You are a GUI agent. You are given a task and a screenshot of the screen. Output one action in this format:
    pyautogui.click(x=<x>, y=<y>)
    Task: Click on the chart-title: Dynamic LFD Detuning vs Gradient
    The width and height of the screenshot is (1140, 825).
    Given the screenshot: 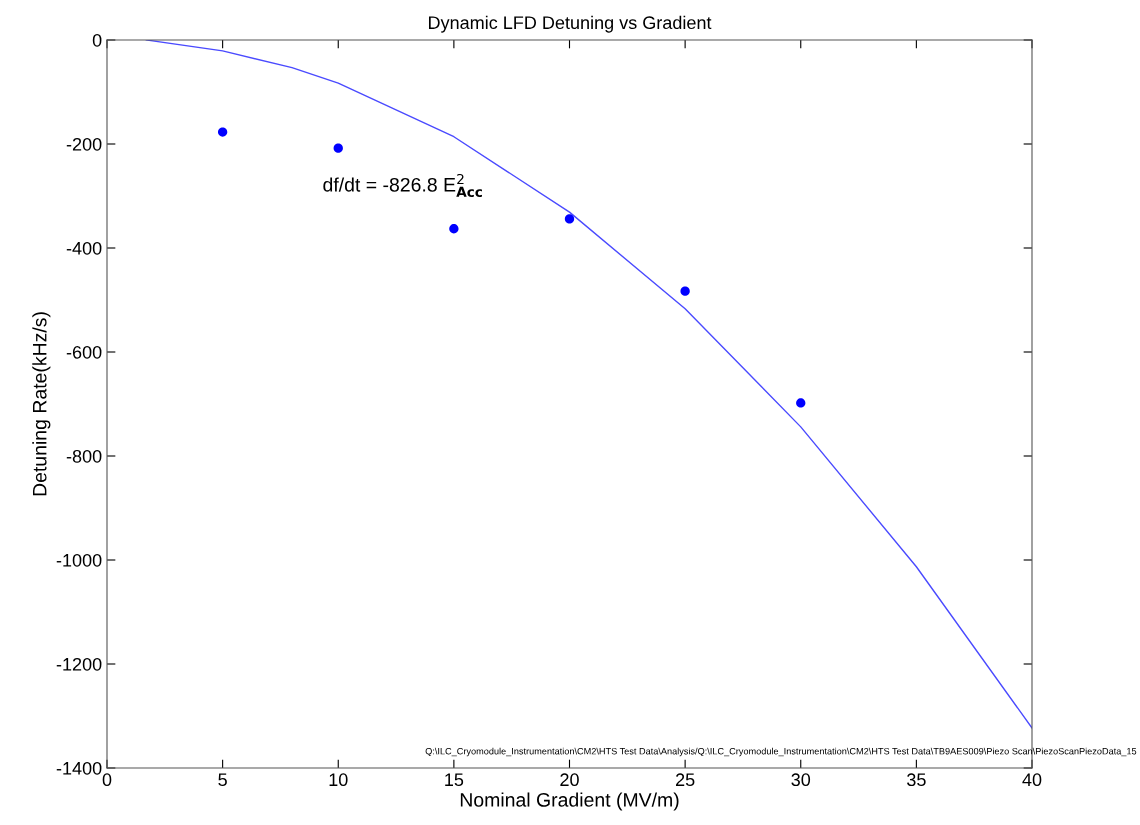 What is the action you would take?
    pyautogui.click(x=570, y=24)
    